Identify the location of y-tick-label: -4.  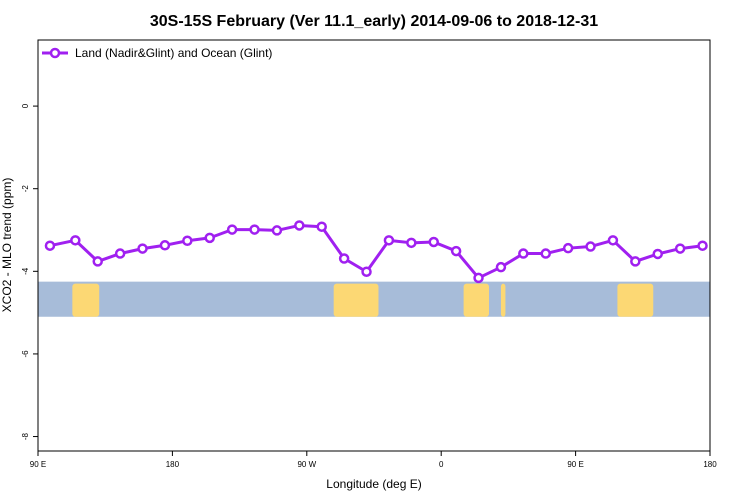
(25, 271).